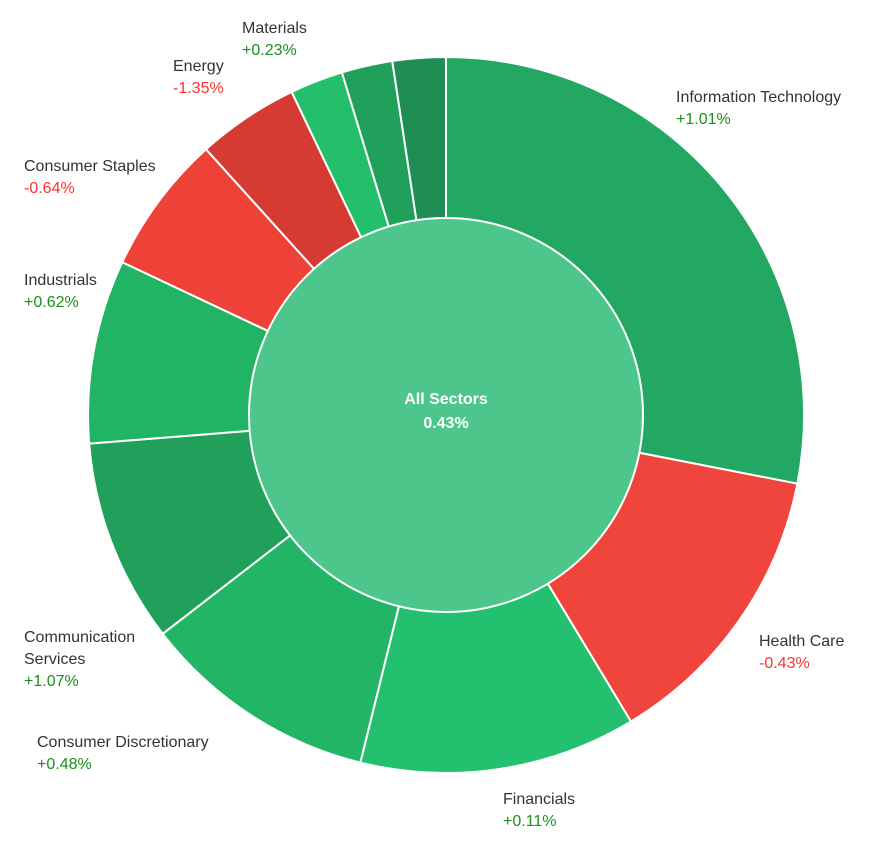 This screenshot has width=886, height=850. I want to click on sector-label: Communication Services, so click(80, 648).